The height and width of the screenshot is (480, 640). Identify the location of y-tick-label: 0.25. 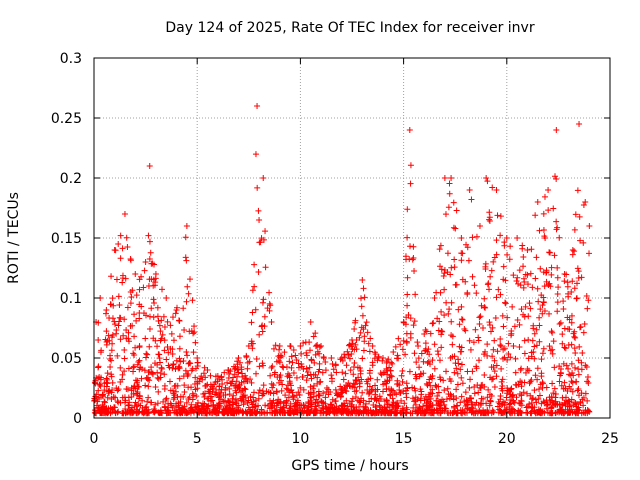
(66, 119).